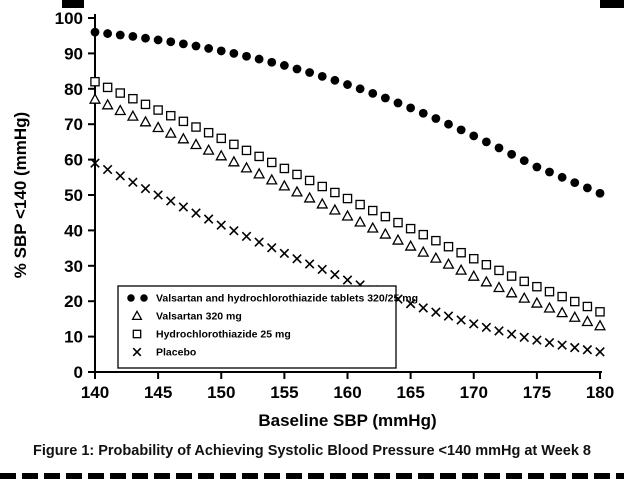 This screenshot has height=479, width=624. What do you see at coordinates (73, 53) in the screenshot?
I see `y-tick-label: 90` at bounding box center [73, 53].